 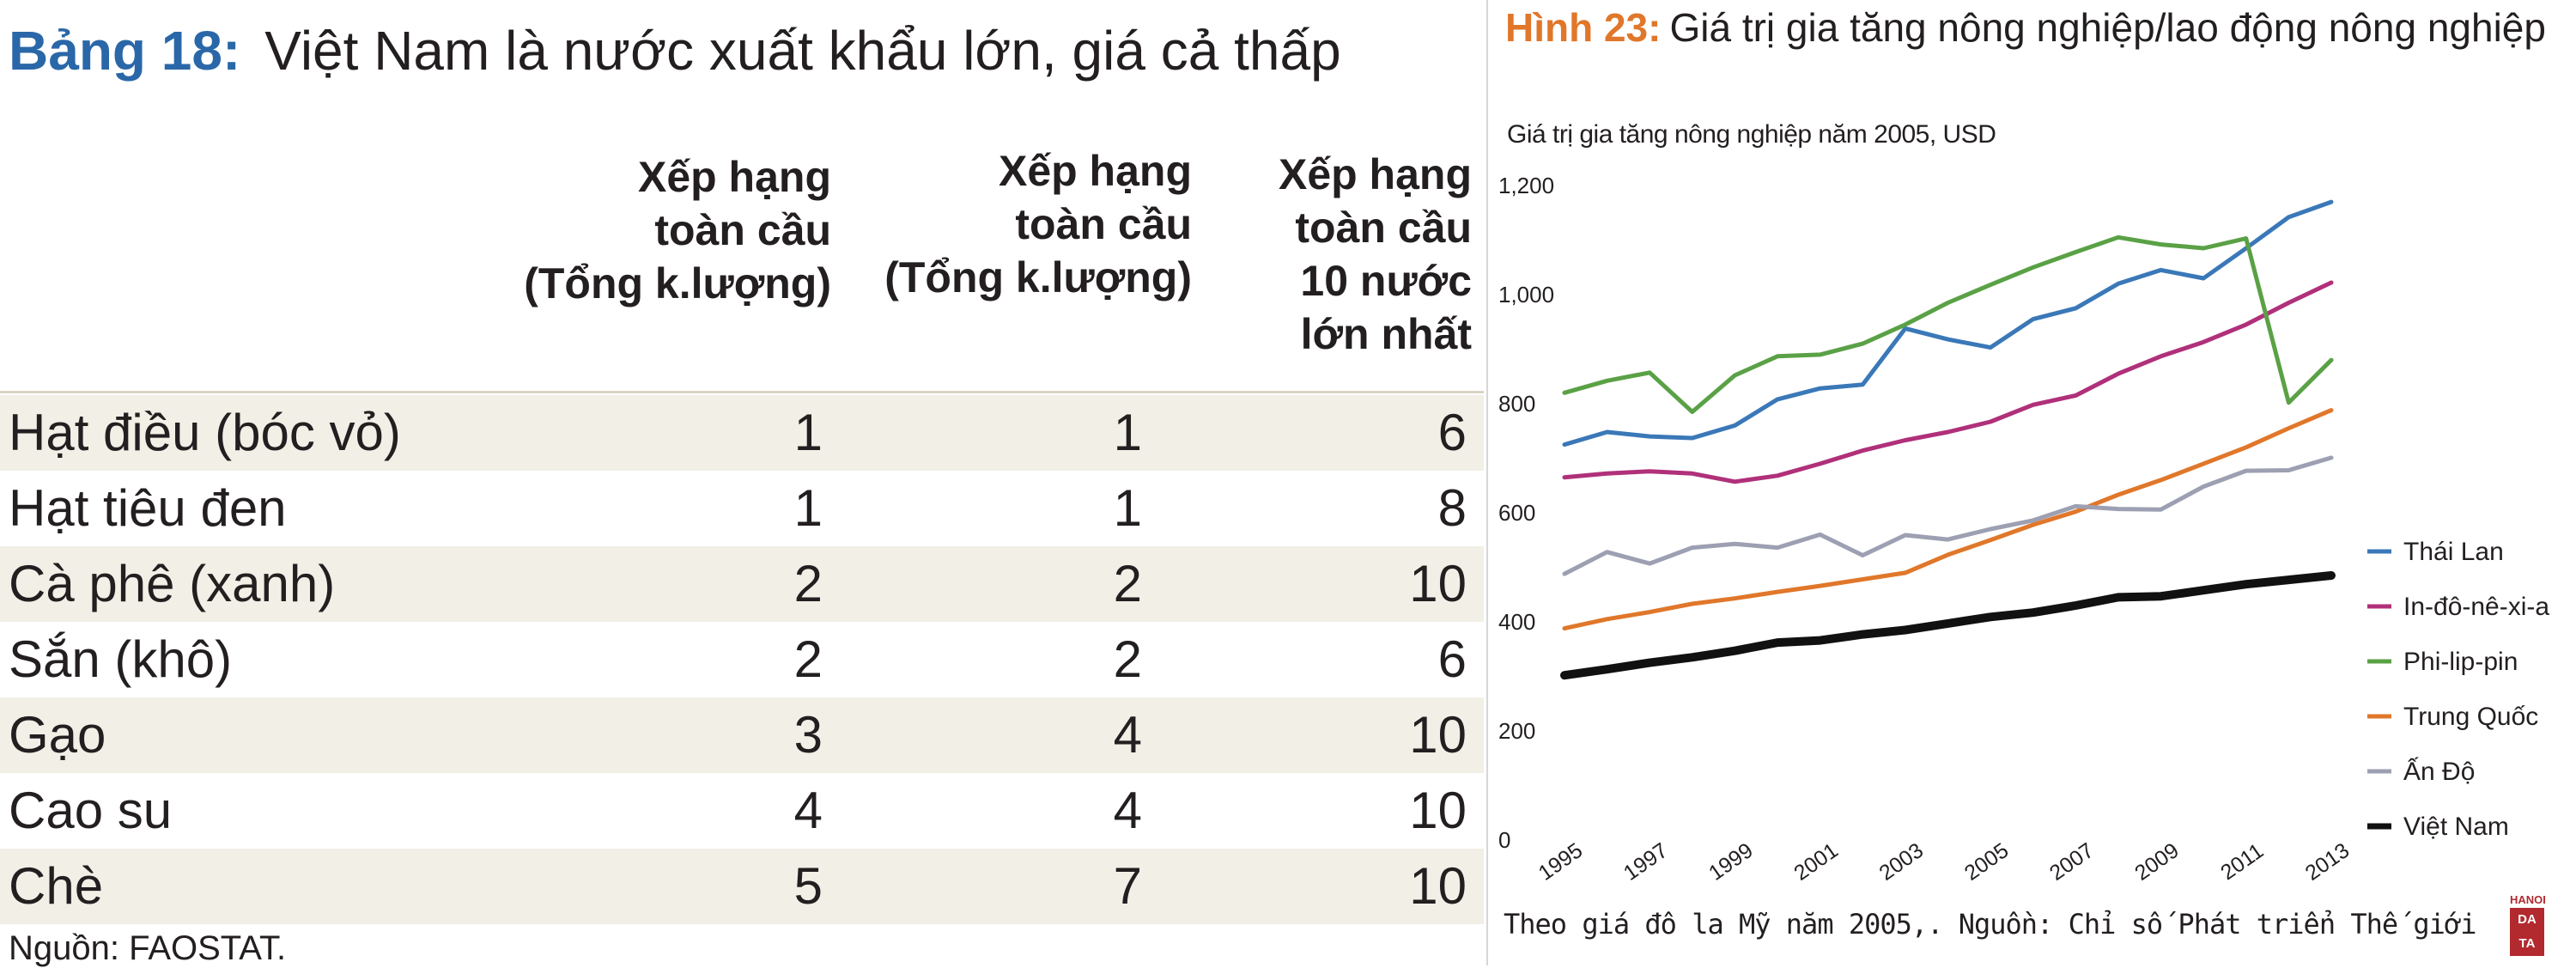 I want to click on table-row: Chè 5 7 10, so click(x=742, y=886).